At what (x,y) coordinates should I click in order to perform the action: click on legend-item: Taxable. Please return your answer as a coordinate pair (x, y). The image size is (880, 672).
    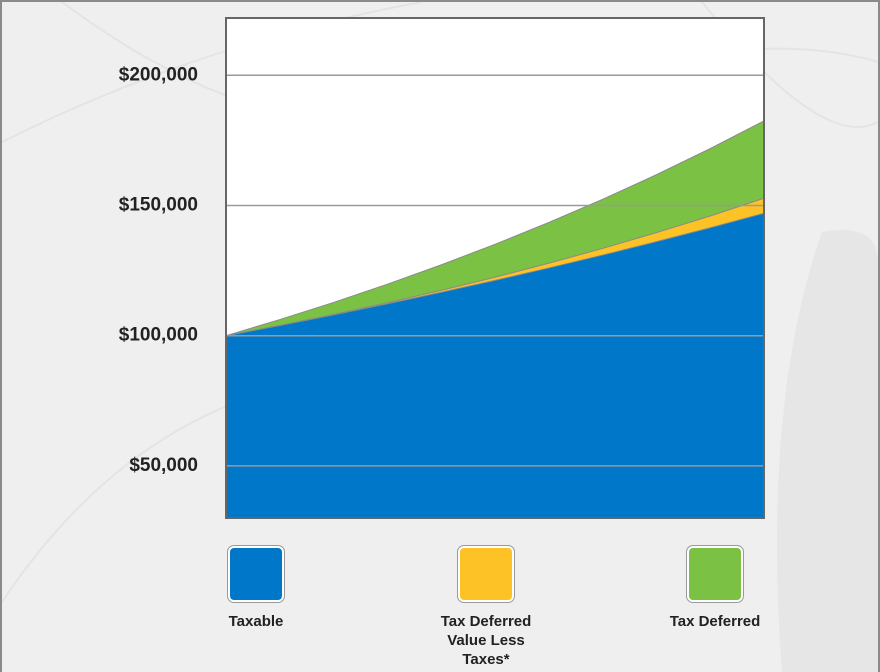
    Looking at the image, I should click on (256, 588).